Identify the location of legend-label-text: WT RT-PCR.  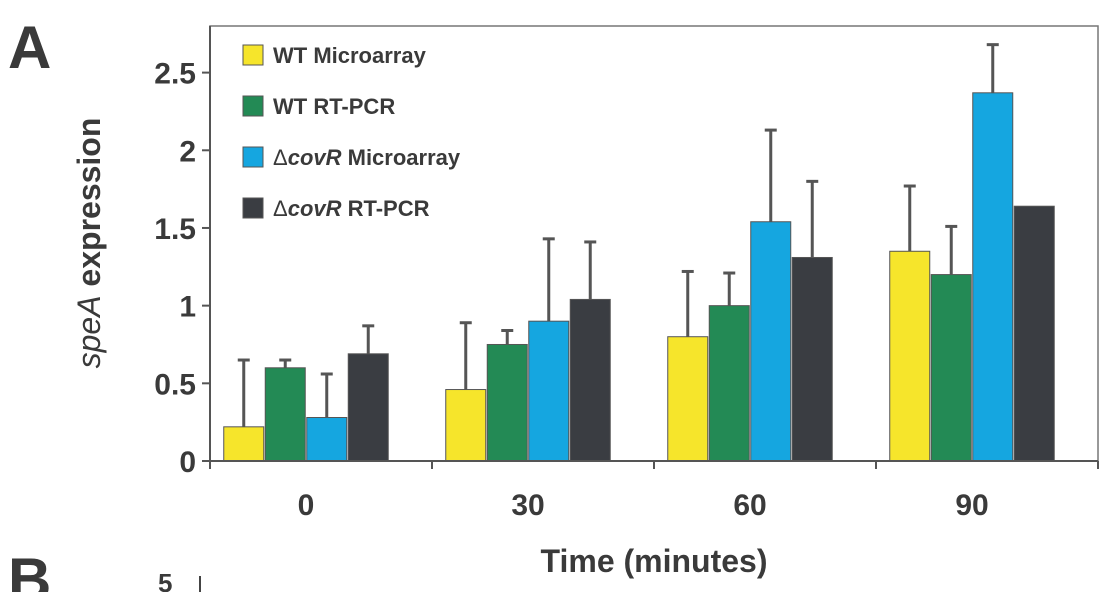
(334, 106).